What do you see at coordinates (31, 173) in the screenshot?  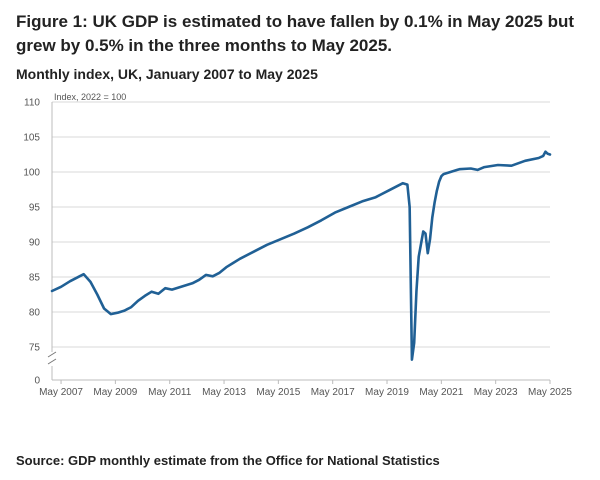 I see `y-tick-label: 100` at bounding box center [31, 173].